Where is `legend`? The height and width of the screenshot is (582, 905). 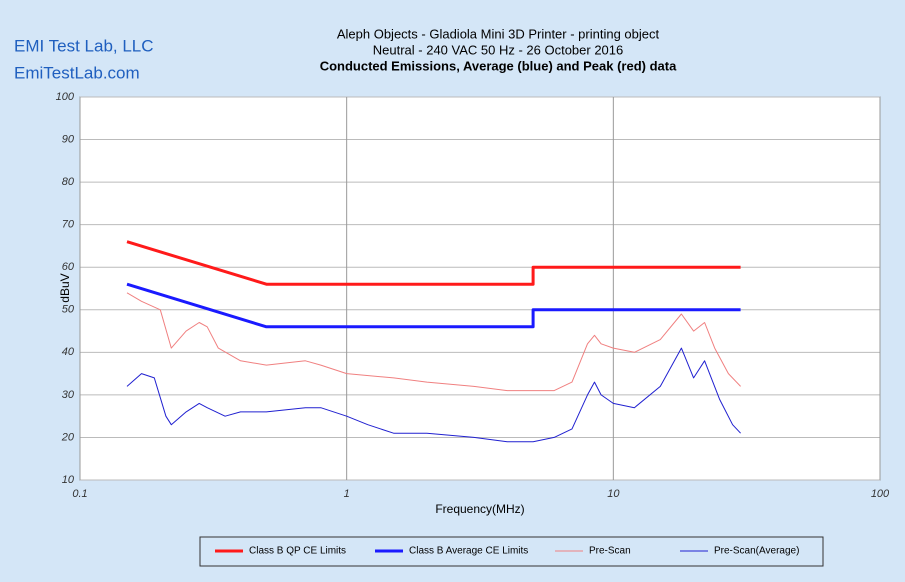
legend is located at coordinates (511, 551).